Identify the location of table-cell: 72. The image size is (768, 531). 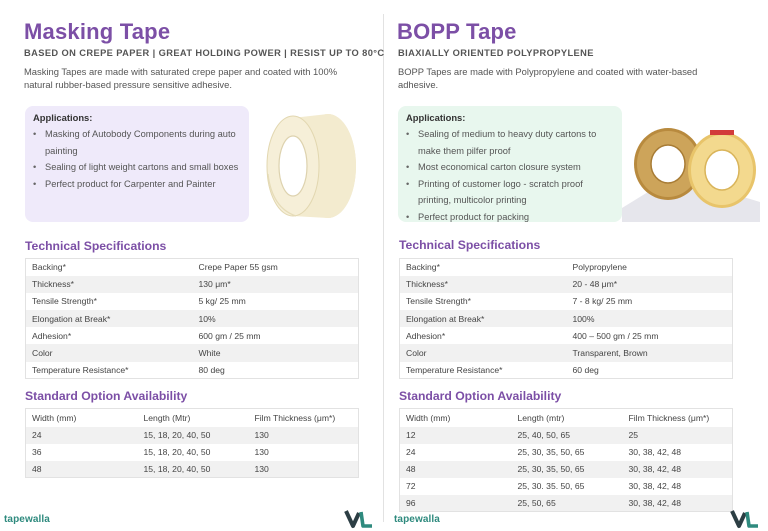
(411, 486).